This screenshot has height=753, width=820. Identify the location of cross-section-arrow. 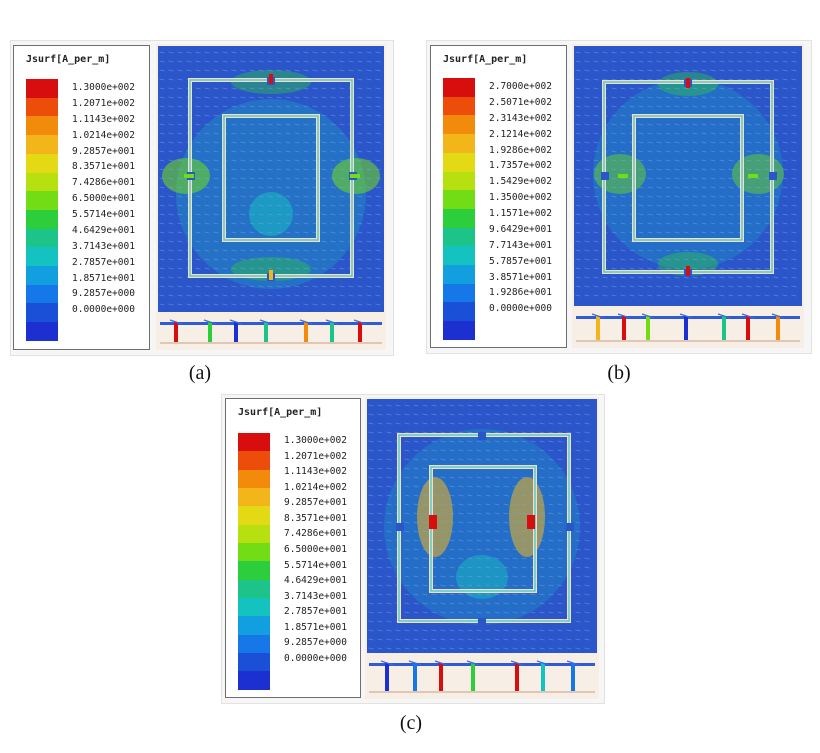
(724, 316).